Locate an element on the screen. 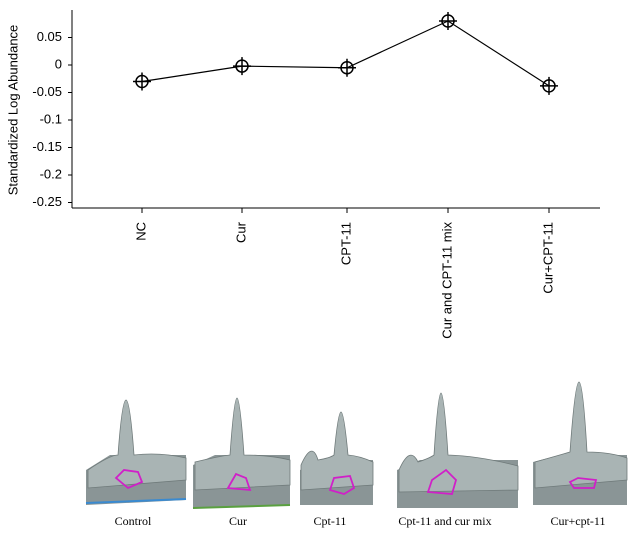 Image resolution: width=641 pixels, height=536 pixels. y-tick-label: 0.05 is located at coordinates (49, 36).